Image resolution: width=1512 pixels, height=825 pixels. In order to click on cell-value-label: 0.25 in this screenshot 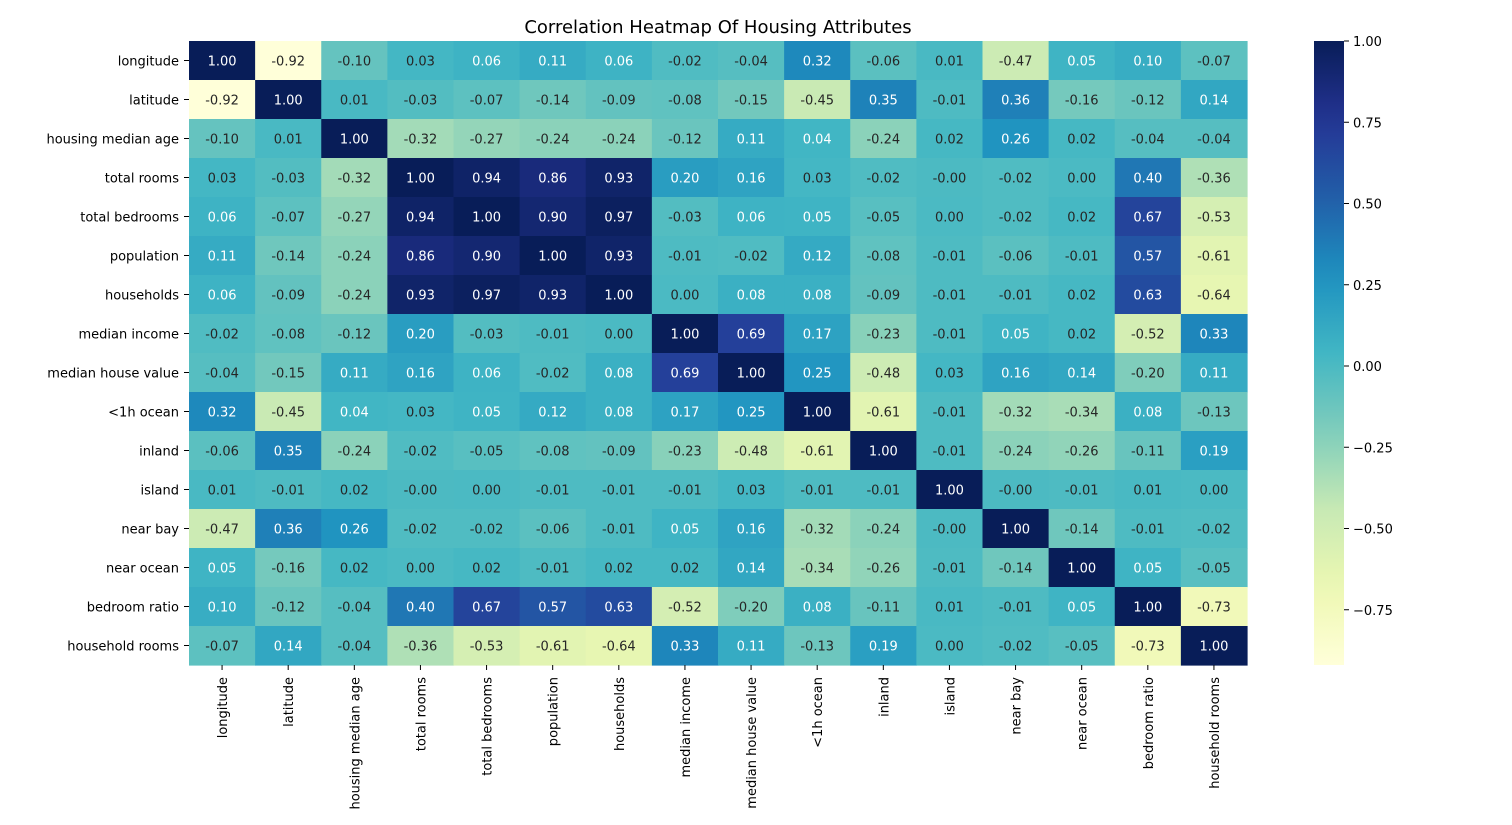, I will do `click(751, 413)`.